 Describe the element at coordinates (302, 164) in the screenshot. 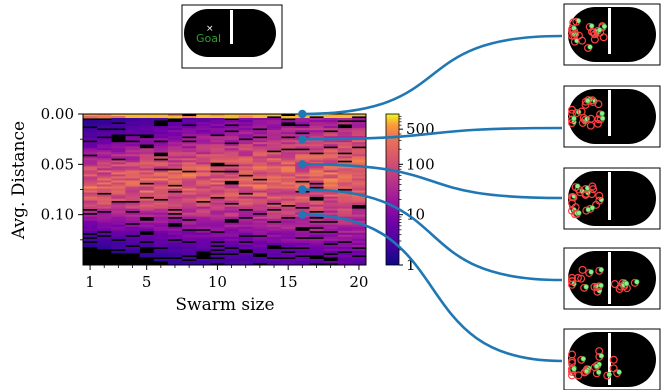

I see `highlight-point` at that location.